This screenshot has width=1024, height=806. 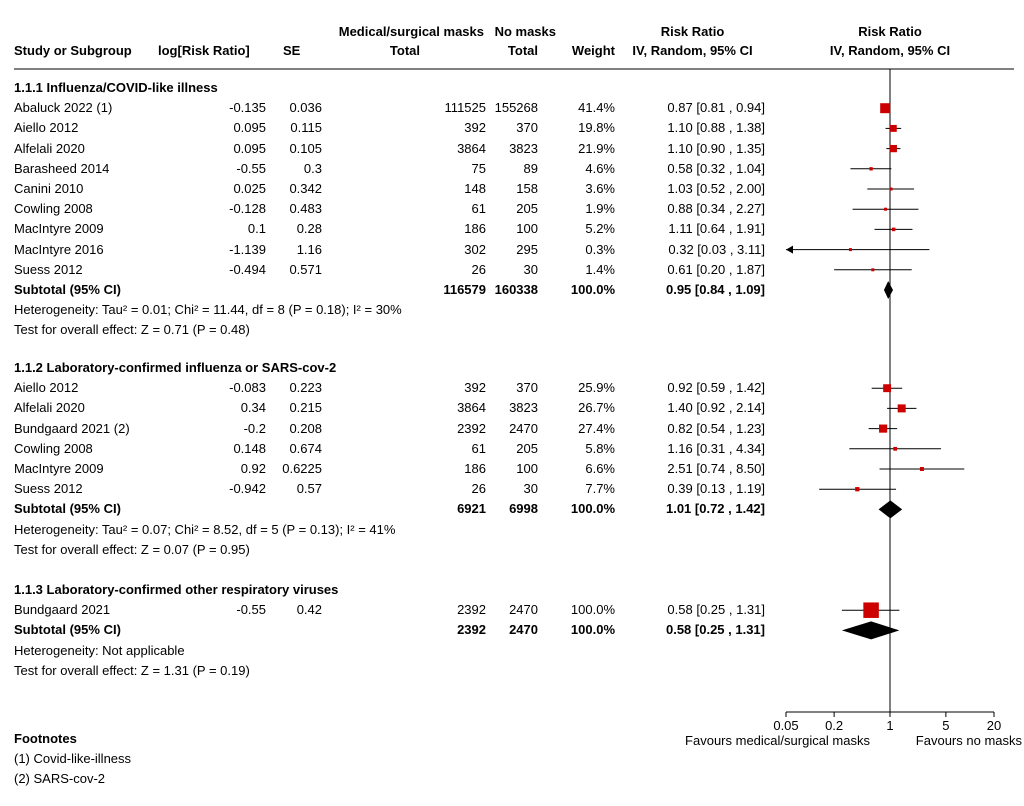 What do you see at coordinates (309, 249) in the screenshot?
I see `study-se: 1.16` at bounding box center [309, 249].